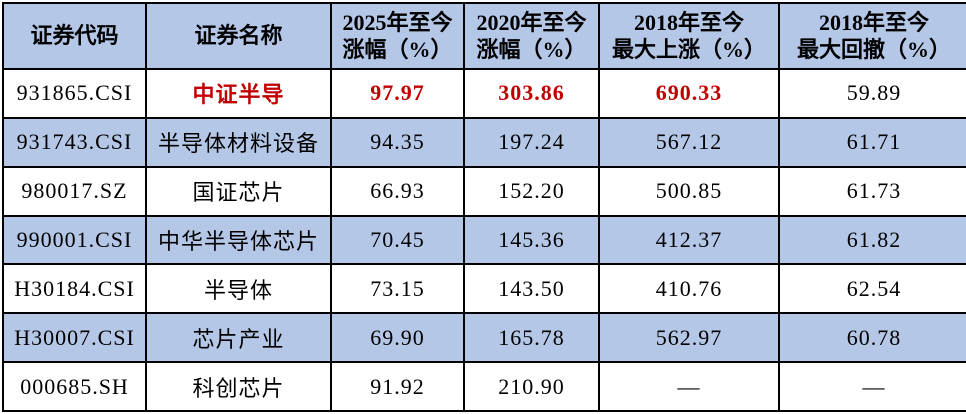 This screenshot has width=966, height=414. Describe the element at coordinates (74, 338) in the screenshot. I see `cell-security-code: H30007.CSI` at that location.